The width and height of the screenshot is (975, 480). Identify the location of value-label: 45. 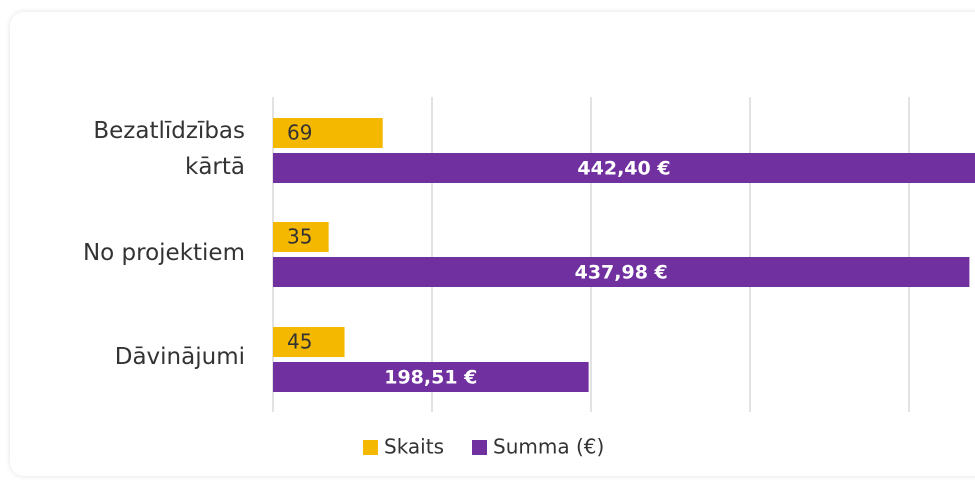
(299, 342).